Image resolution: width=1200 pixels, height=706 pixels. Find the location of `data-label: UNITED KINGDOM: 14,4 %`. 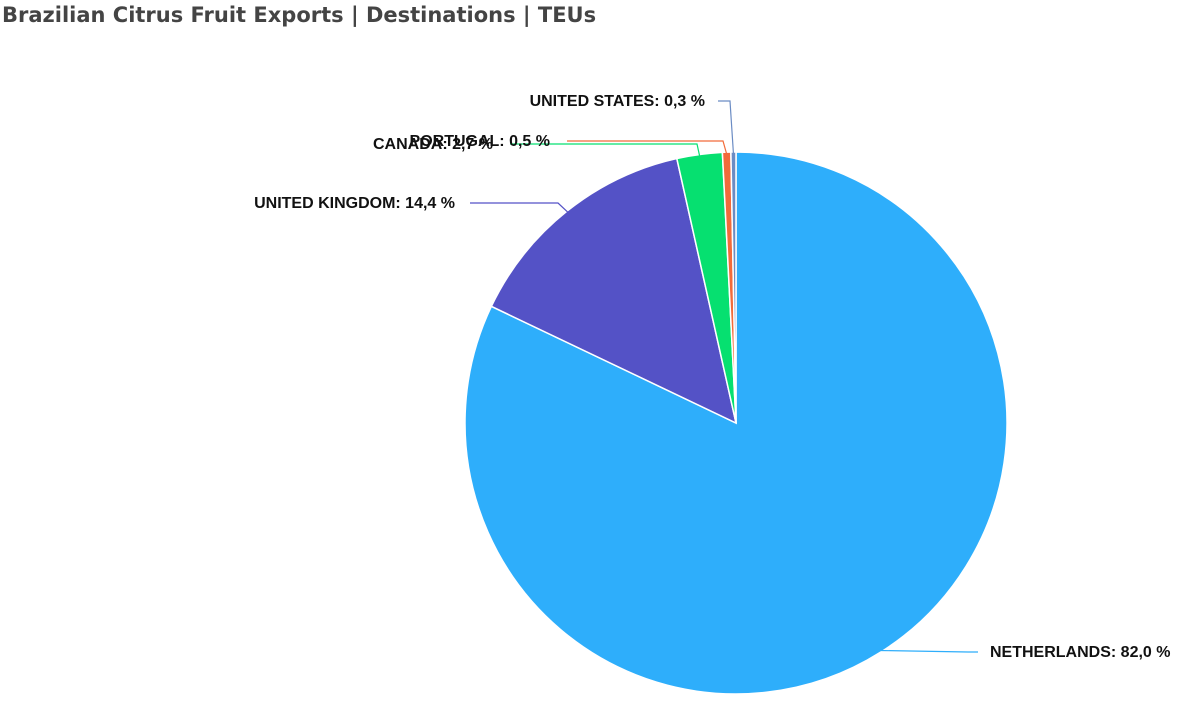

data-label: UNITED KINGDOM: 14,4 % is located at coordinates (354, 203).